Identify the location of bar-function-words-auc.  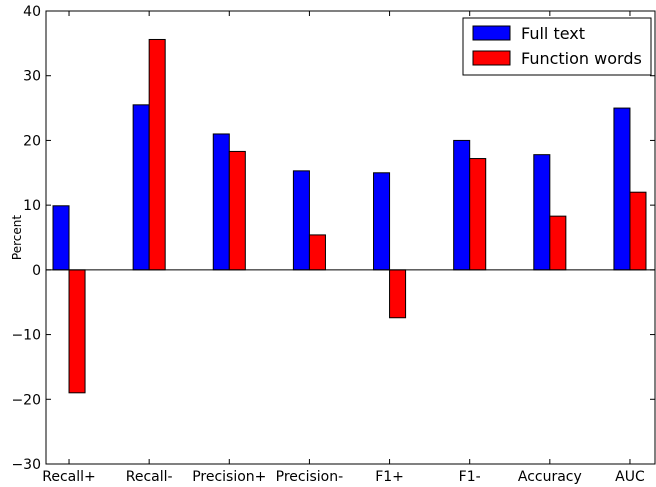
(638, 231).